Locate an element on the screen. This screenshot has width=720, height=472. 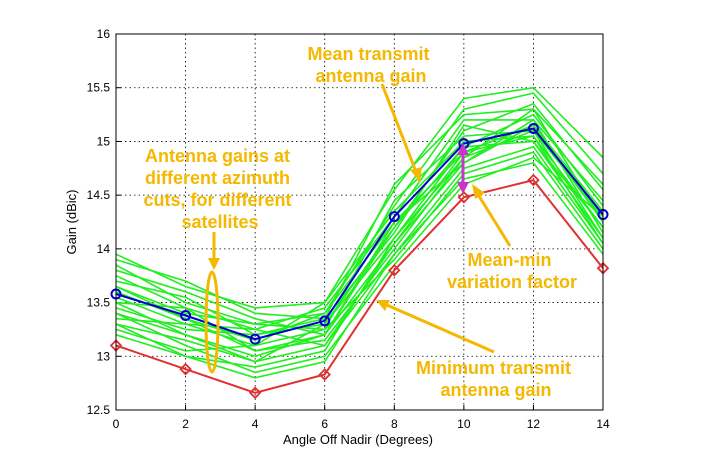
mean-min-arrow-down is located at coordinates (463, 188).